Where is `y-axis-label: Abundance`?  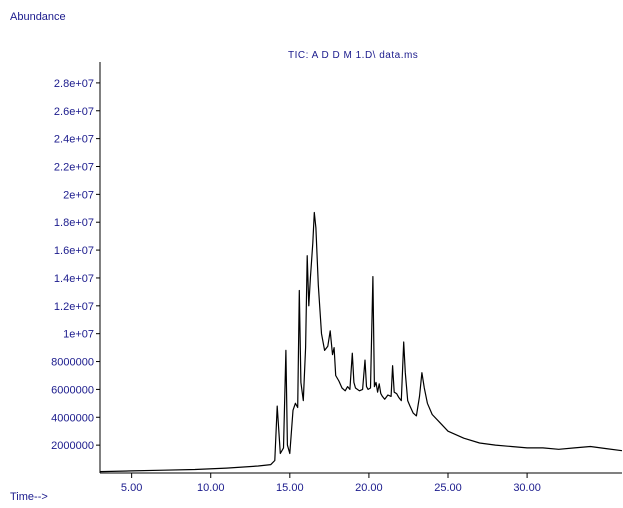
y-axis-label: Abundance is located at coordinates (38, 17).